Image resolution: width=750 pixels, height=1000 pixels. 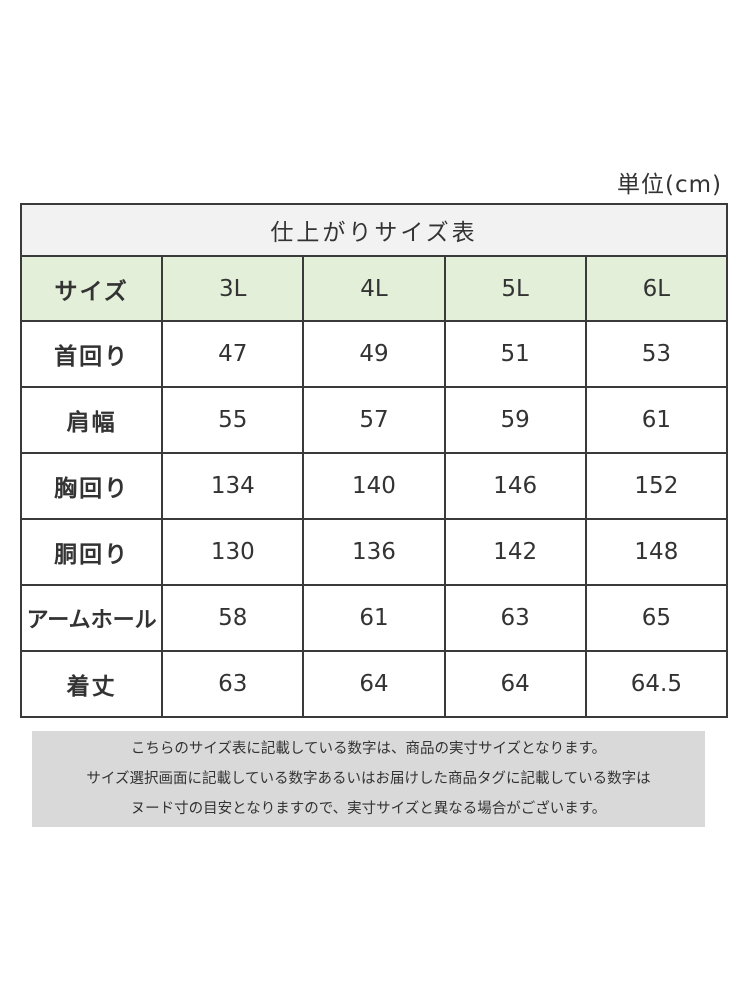 What do you see at coordinates (656, 684) in the screenshot?
I see `table-cell: 64.5` at bounding box center [656, 684].